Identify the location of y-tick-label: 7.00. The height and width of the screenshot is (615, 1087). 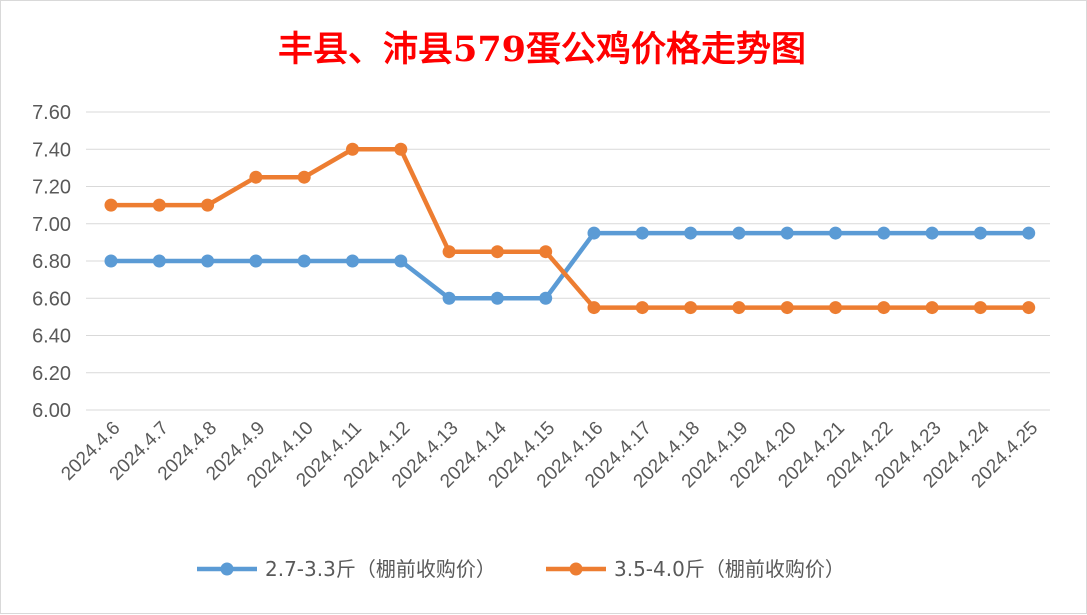
(51, 225).